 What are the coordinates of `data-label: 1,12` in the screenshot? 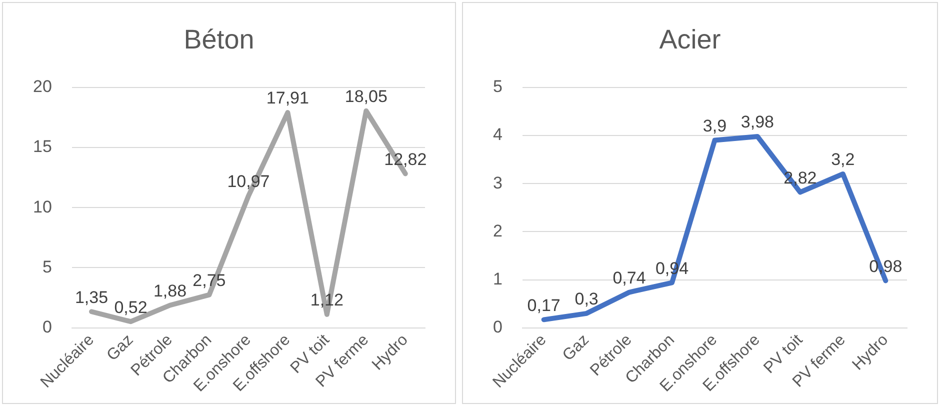 It's located at (327, 300).